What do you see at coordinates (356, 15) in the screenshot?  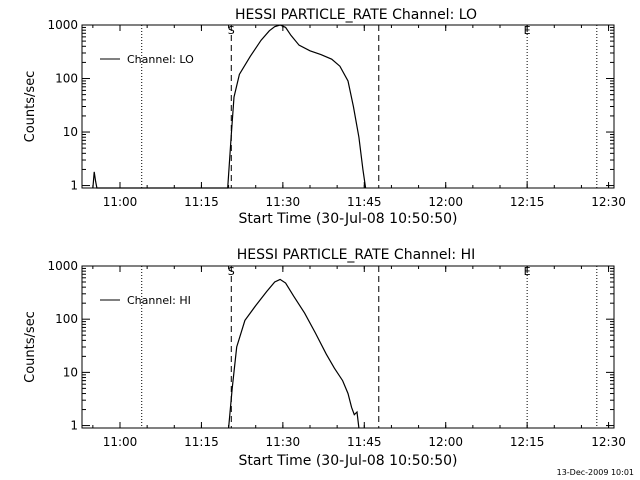 I see `chart-title: HESSI PARTICLE_RATE Channel: LO` at bounding box center [356, 15].